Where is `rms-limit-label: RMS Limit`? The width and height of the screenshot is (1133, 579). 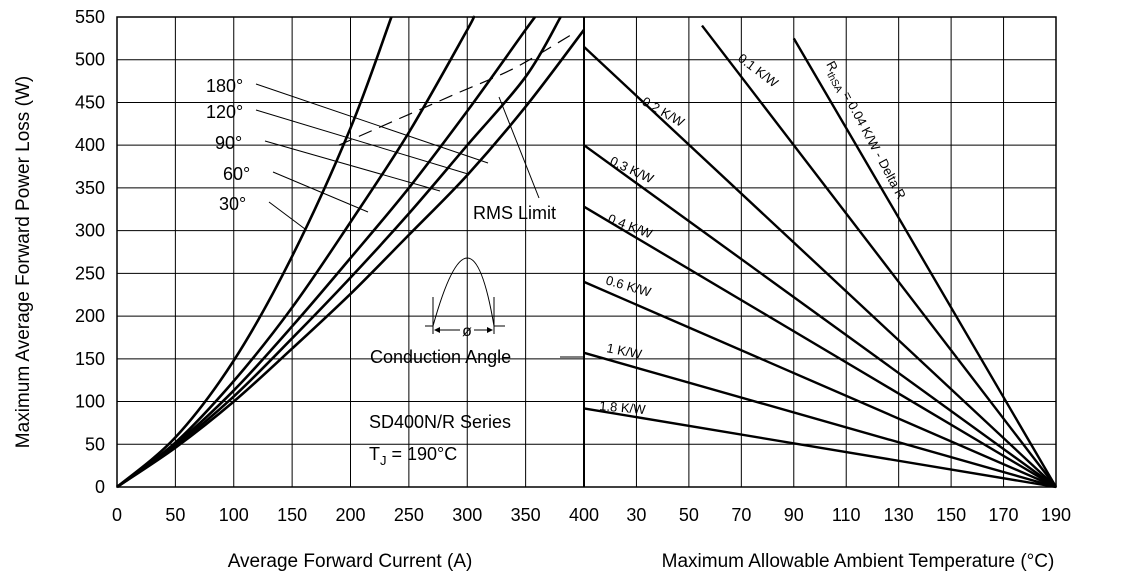
rms-limit-label: RMS Limit is located at coordinates (514, 213).